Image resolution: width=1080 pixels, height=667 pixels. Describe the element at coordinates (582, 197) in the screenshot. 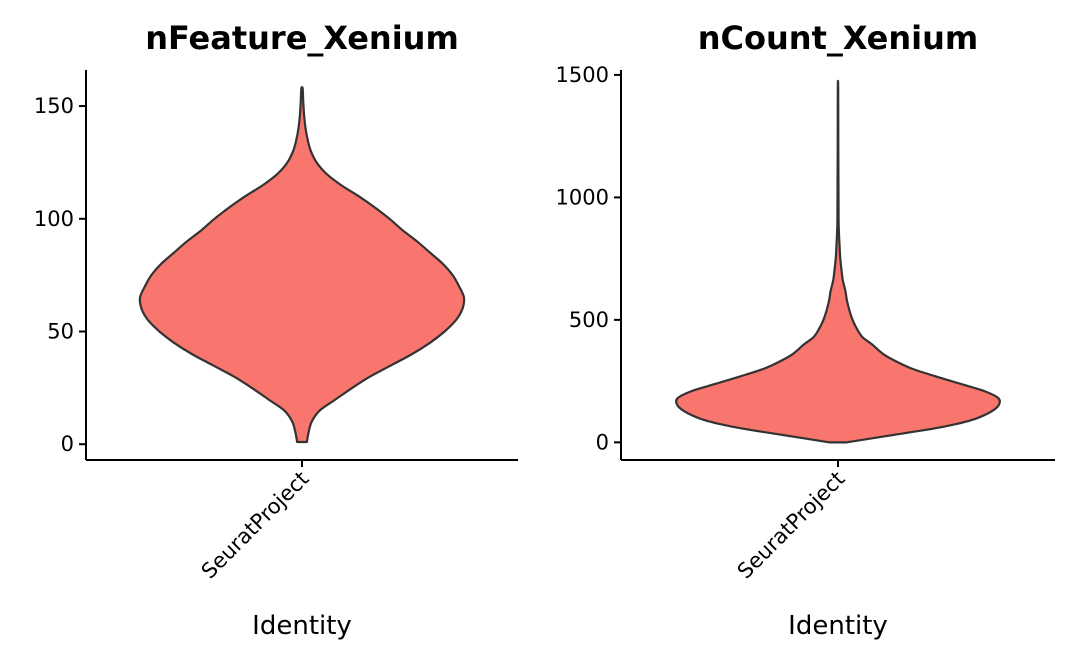

I see `y-tick-label: 1000` at that location.